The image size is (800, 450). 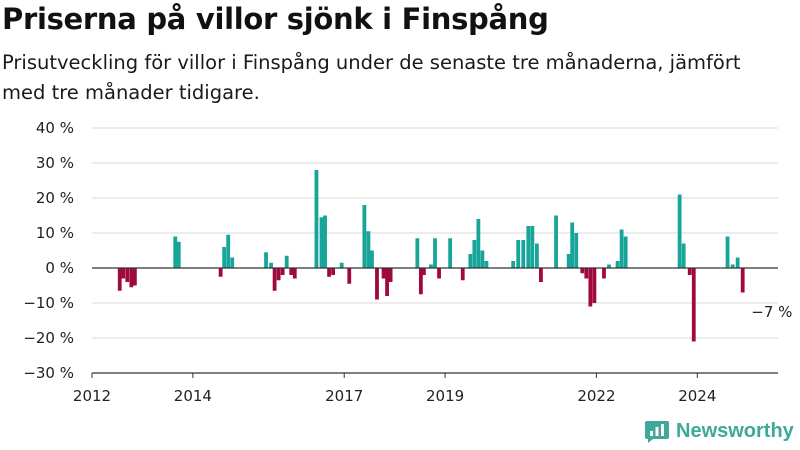 I want to click on x-tick-label: 2024, so click(x=697, y=396).